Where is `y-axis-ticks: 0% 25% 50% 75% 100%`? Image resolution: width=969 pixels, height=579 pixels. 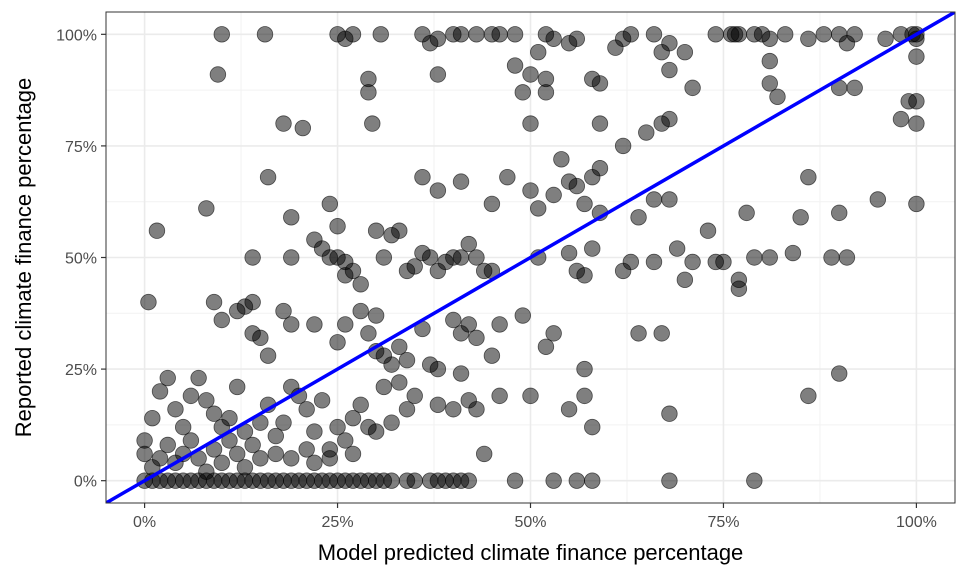 y-axis-ticks: 0% 25% 50% 75% 100% is located at coordinates (81, 259).